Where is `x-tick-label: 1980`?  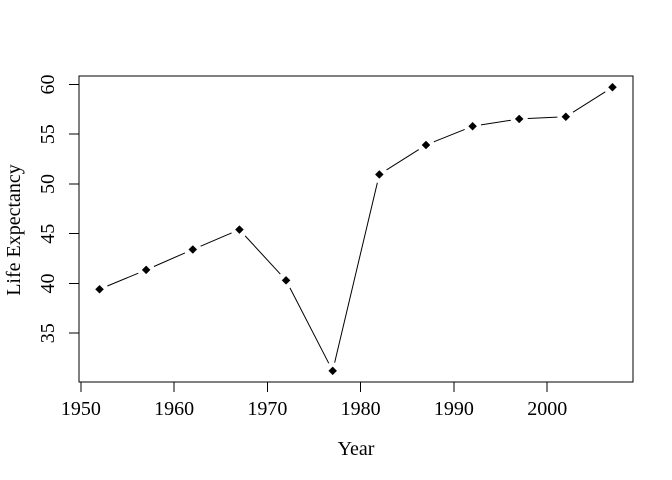
x-tick-label: 1980 is located at coordinates (361, 409).